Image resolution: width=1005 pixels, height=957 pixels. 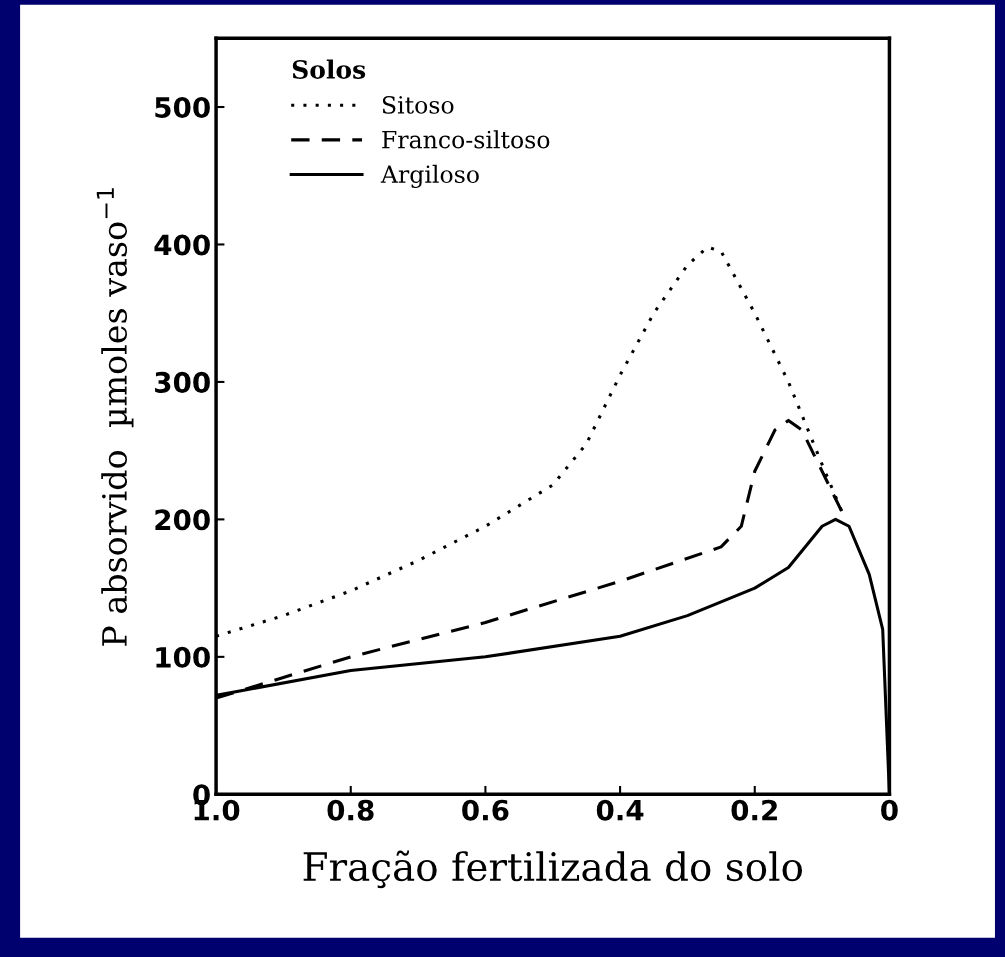 I want to click on x-tick-label: 0.4, so click(x=620, y=810).